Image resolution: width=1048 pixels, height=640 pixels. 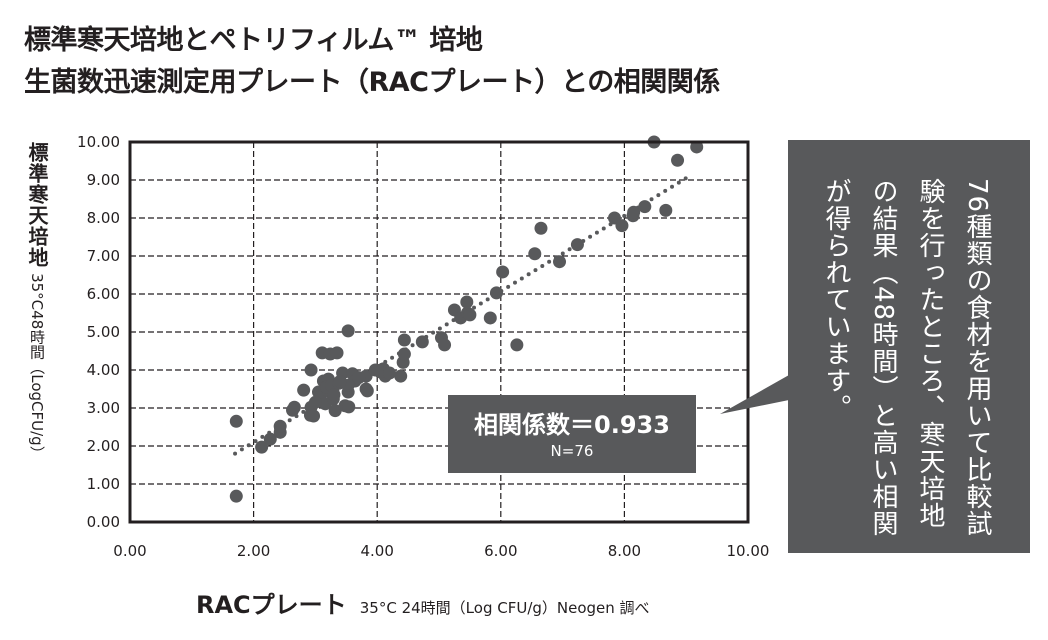 I want to click on y-tick-label: 10.00, so click(x=98, y=142).